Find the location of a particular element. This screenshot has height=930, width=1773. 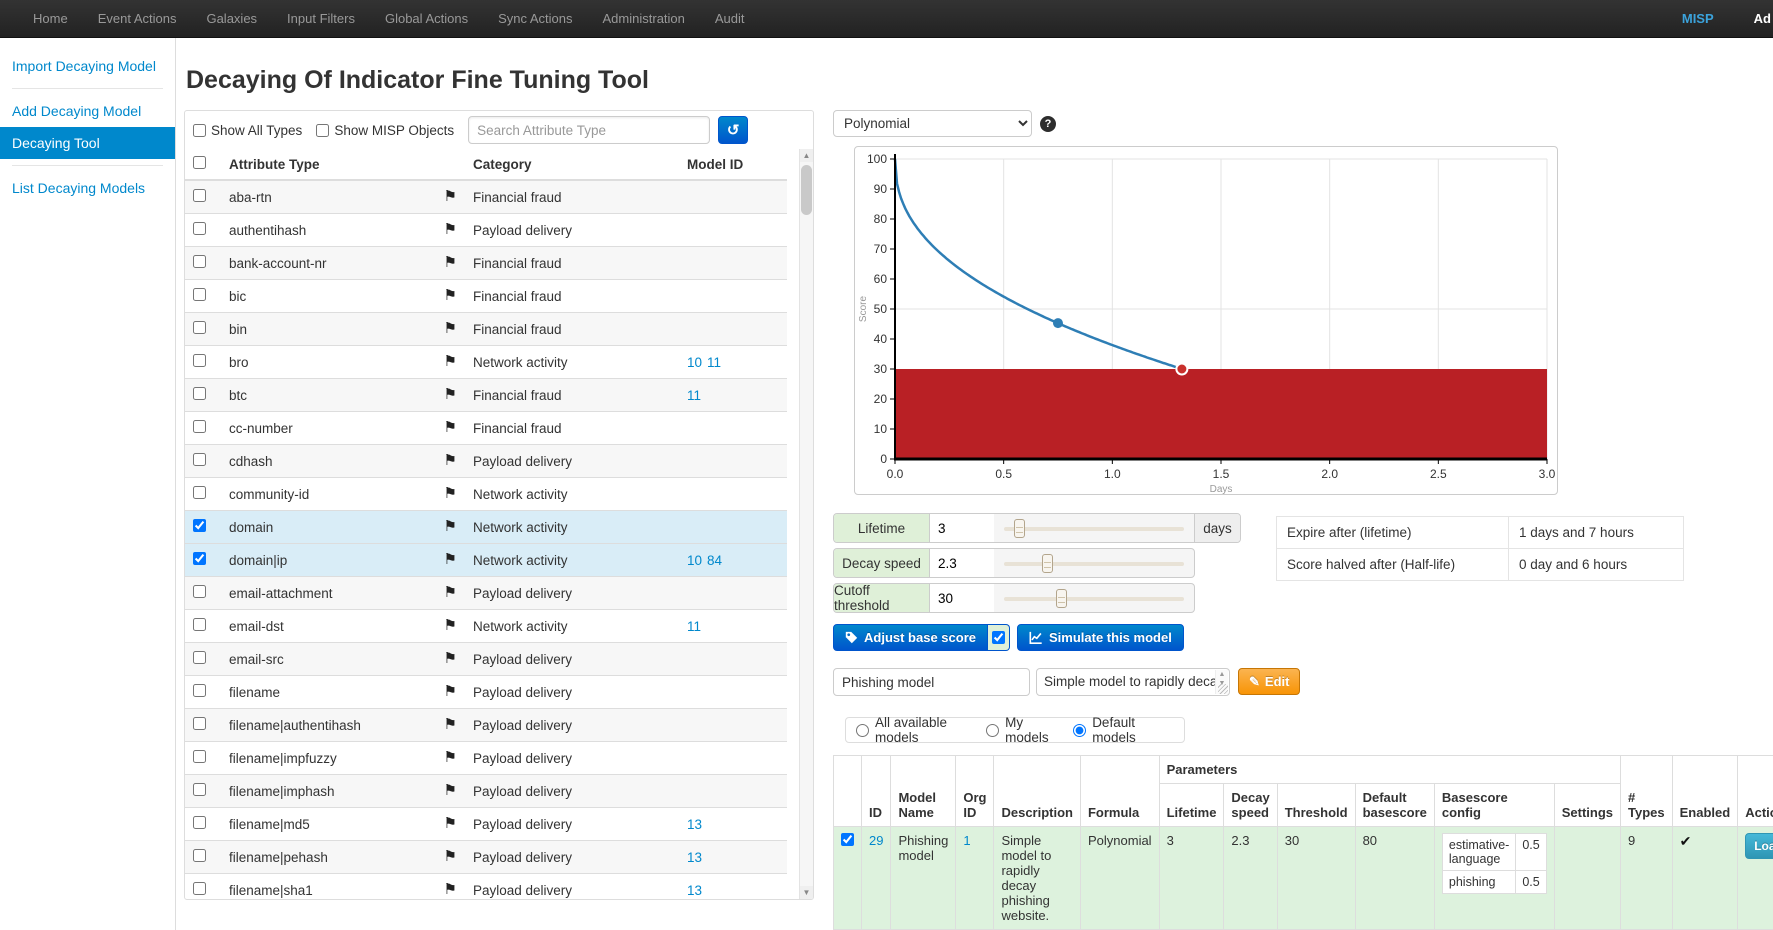

sidebar-item-import-decaying-model: Import Decaying Model is located at coordinates (84, 66).